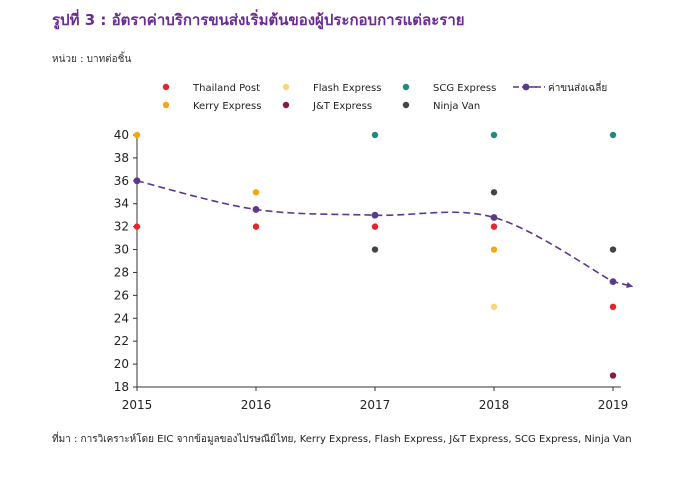 The width and height of the screenshot is (700, 478). Describe the element at coordinates (121, 158) in the screenshot. I see `y-tick-label: 38` at that location.